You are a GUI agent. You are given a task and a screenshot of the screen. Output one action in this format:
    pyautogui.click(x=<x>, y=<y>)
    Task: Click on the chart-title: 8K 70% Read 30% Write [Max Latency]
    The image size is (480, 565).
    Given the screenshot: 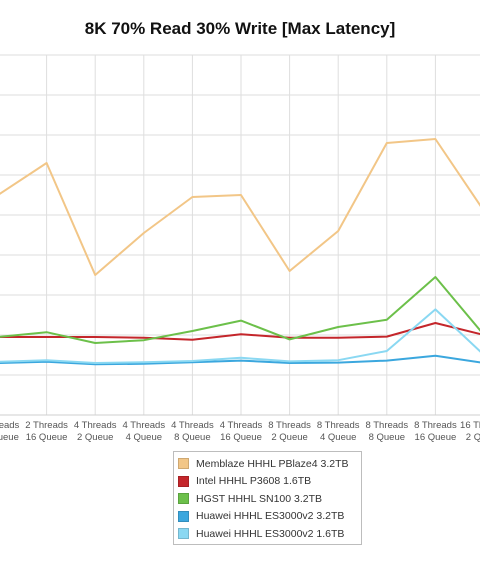 What is the action you would take?
    pyautogui.click(x=240, y=28)
    